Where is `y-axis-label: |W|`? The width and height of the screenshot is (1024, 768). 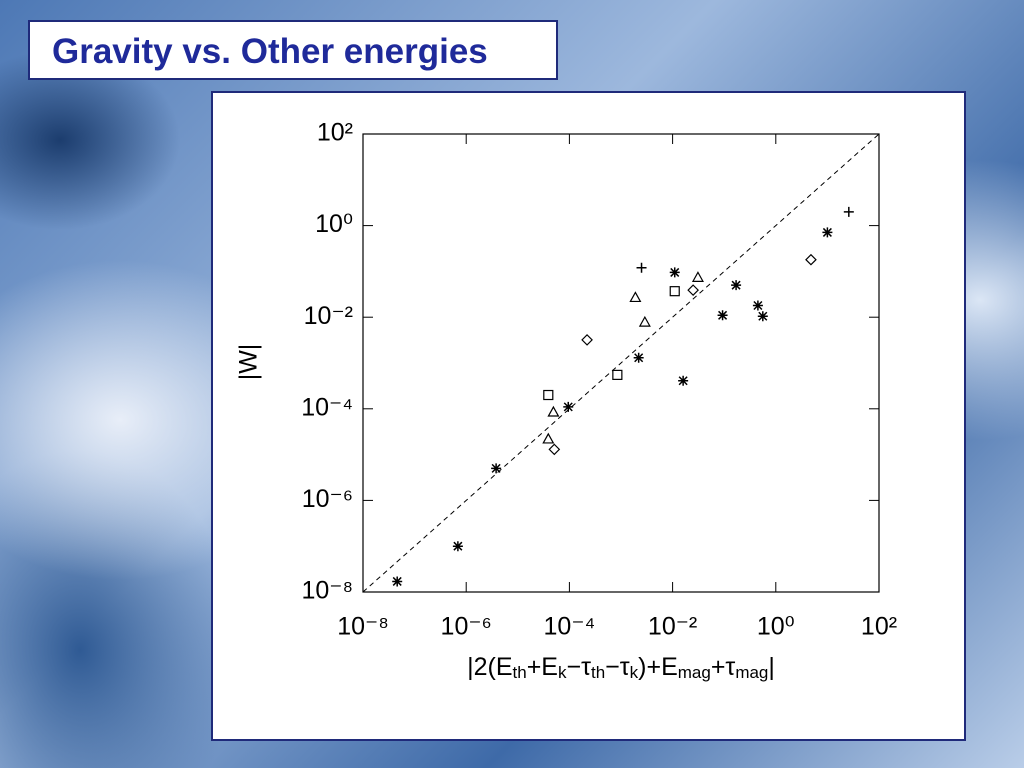 y-axis-label: |W| is located at coordinates (249, 362).